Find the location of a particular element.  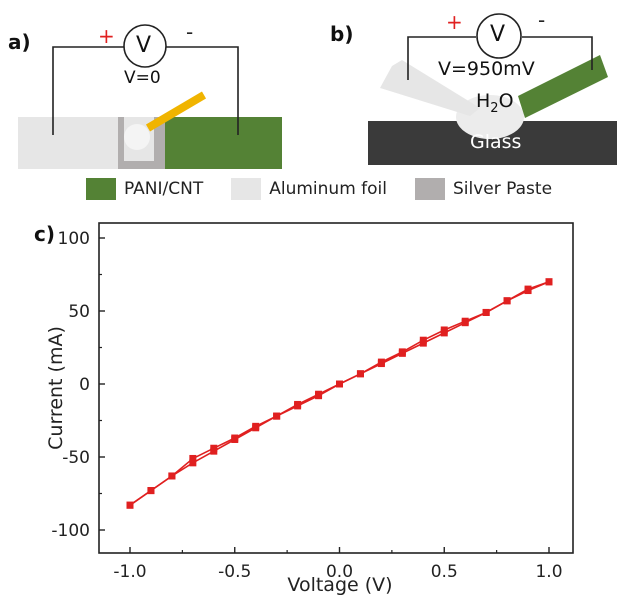

plus-sign-a: + is located at coordinates (106, 36).